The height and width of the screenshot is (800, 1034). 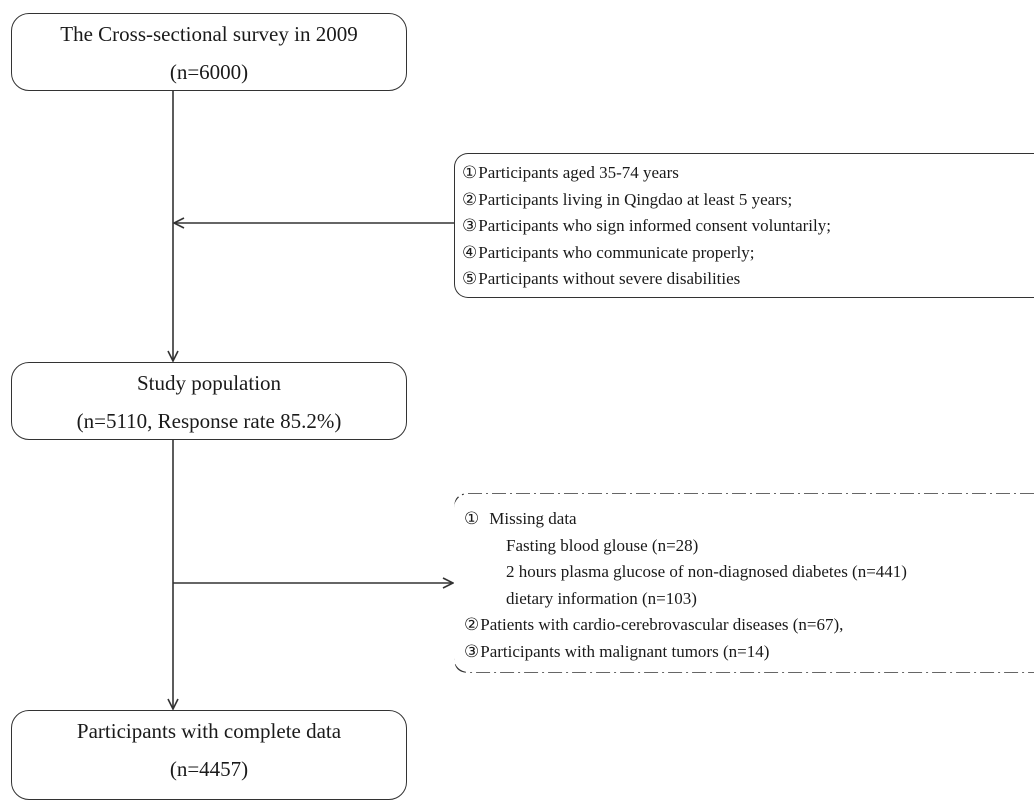 What do you see at coordinates (209, 755) in the screenshot?
I see `final-participants-box: Participants with complete data (n=4457)` at bounding box center [209, 755].